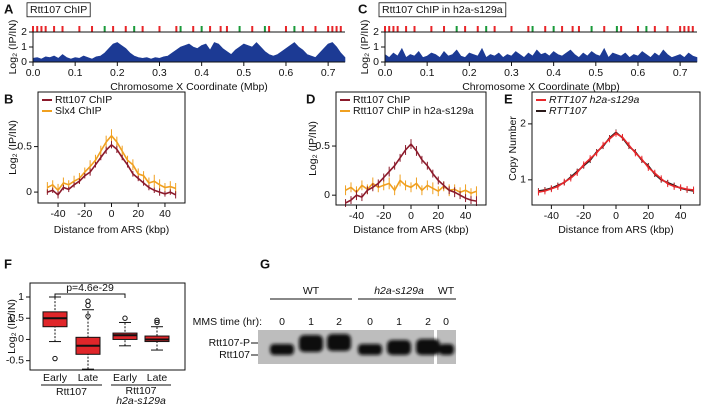 The width and height of the screenshot is (708, 404). Describe the element at coordinates (428, 322) in the screenshot. I see `lane-label: 2` at that location.